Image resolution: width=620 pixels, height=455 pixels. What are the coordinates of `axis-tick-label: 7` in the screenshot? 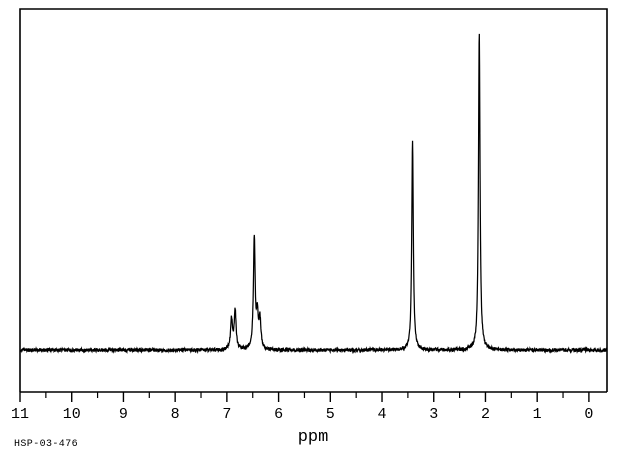 It's located at (226, 414).